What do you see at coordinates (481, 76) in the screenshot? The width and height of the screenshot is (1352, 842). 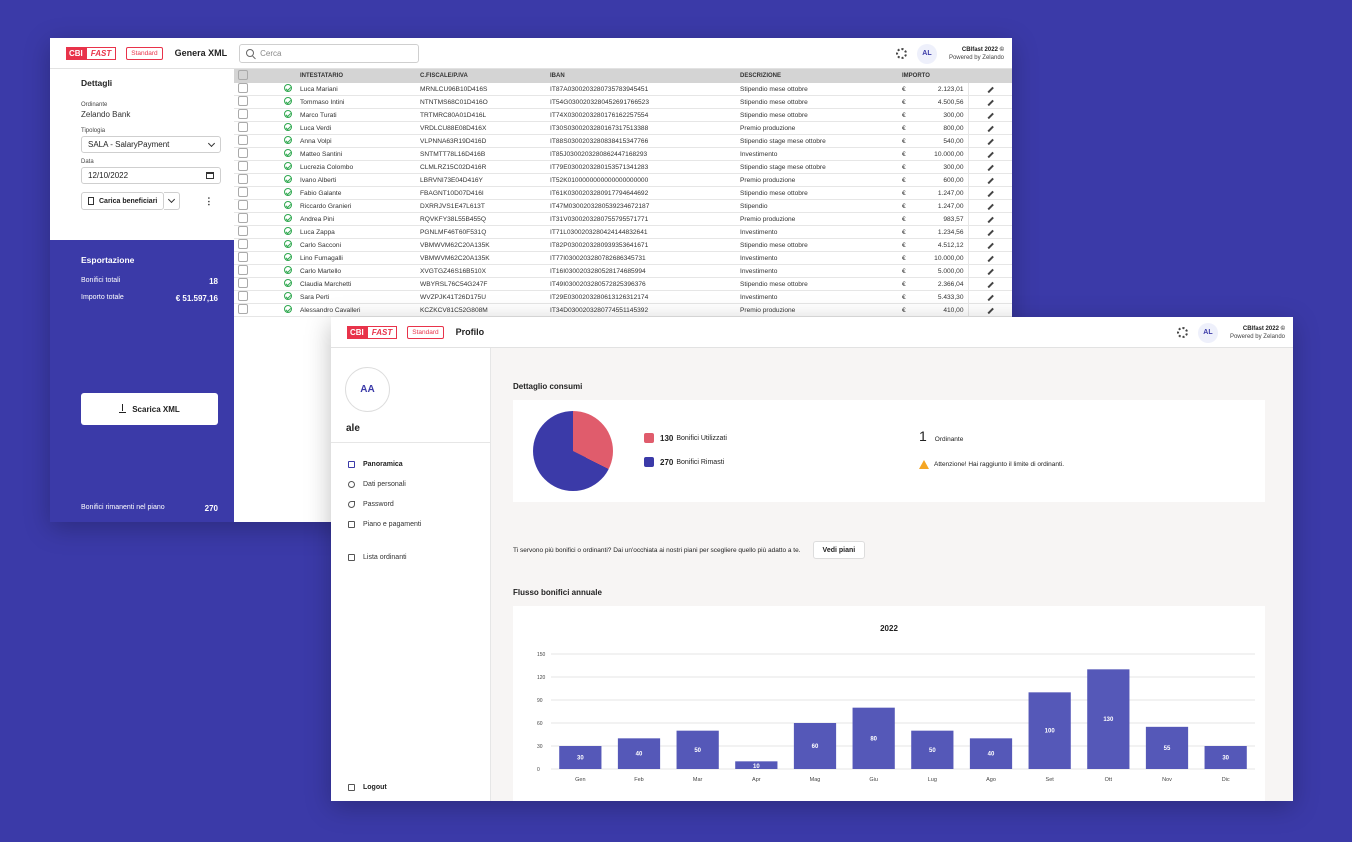 I see `col-codice-fiscale: C.FISCALE/P.IVA` at bounding box center [481, 76].